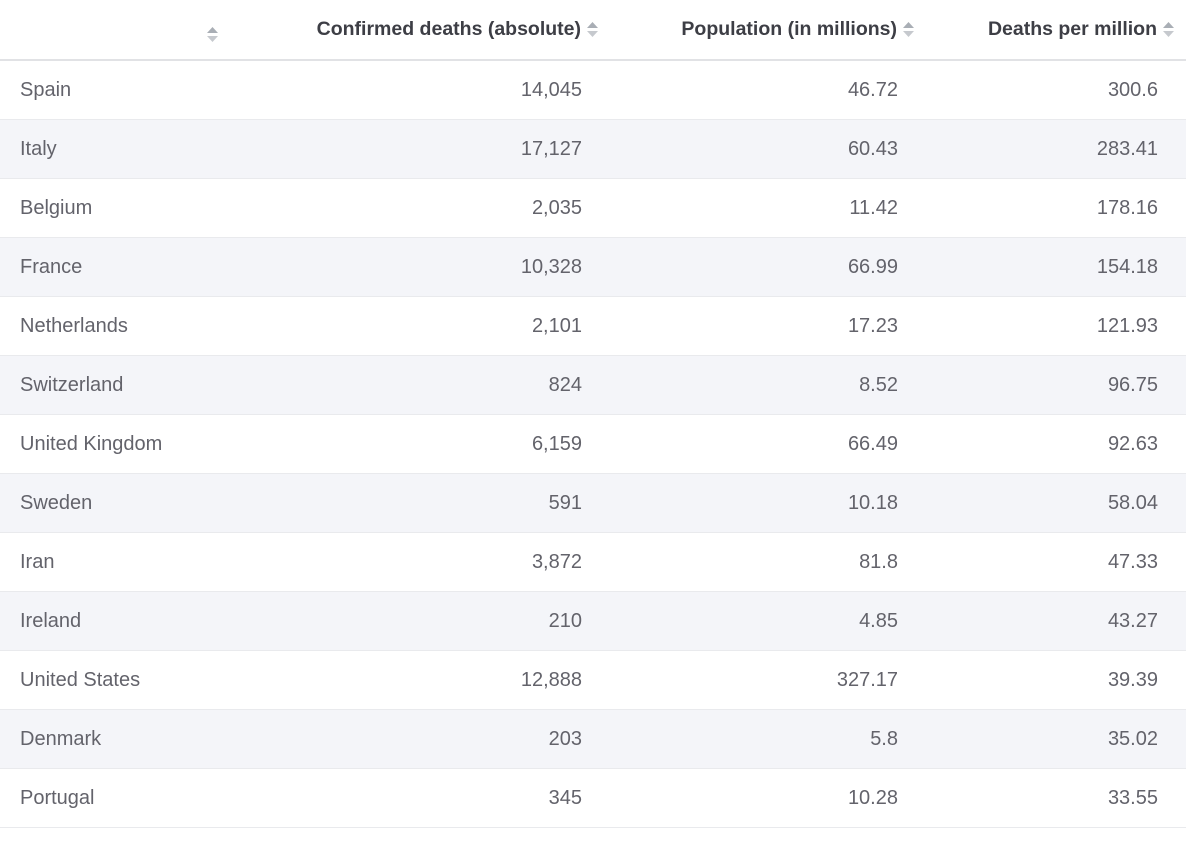 The width and height of the screenshot is (1200, 853). What do you see at coordinates (115, 30) in the screenshot?
I see `column-header-country` at bounding box center [115, 30].